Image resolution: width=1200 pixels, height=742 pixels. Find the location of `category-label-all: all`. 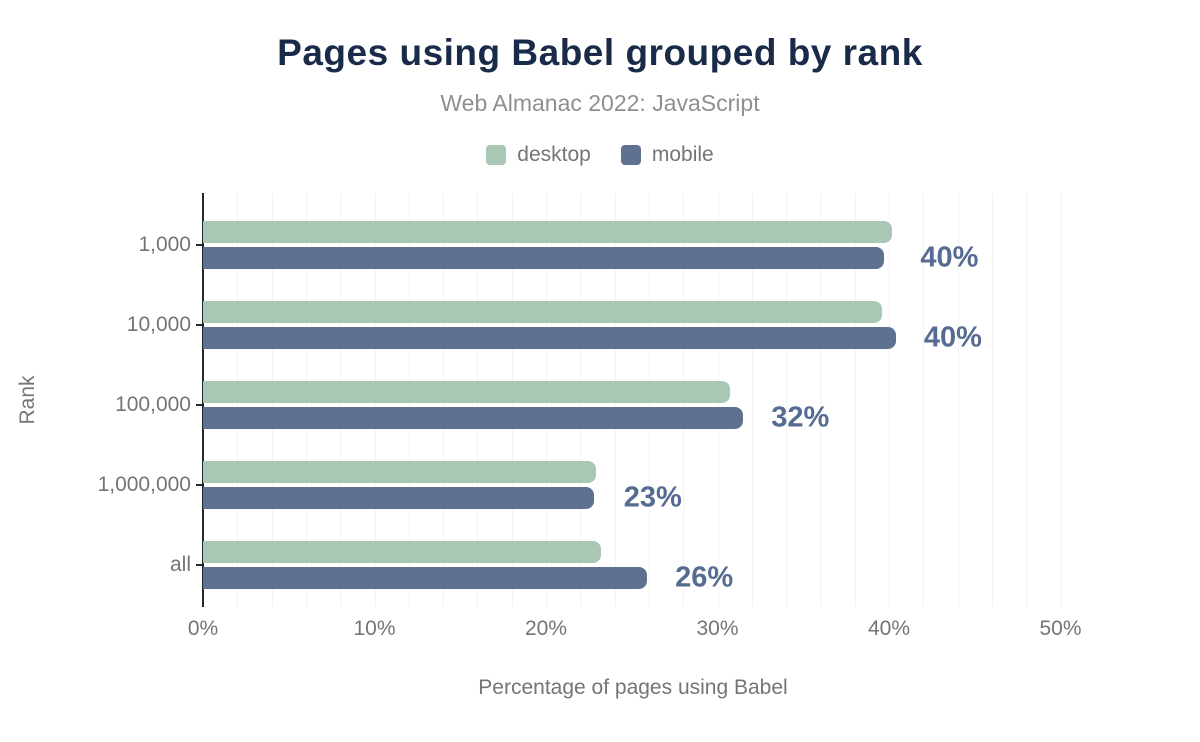

category-label-all: all is located at coordinates (180, 564).